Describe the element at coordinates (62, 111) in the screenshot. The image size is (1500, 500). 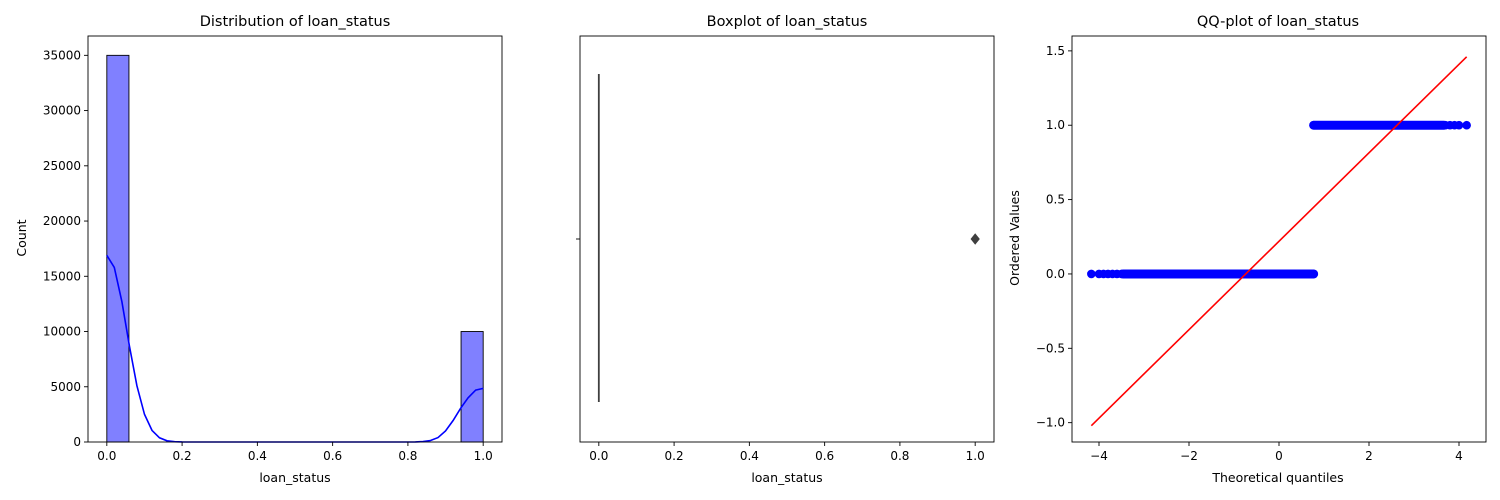
I see `y-tick-label: 30000` at that location.